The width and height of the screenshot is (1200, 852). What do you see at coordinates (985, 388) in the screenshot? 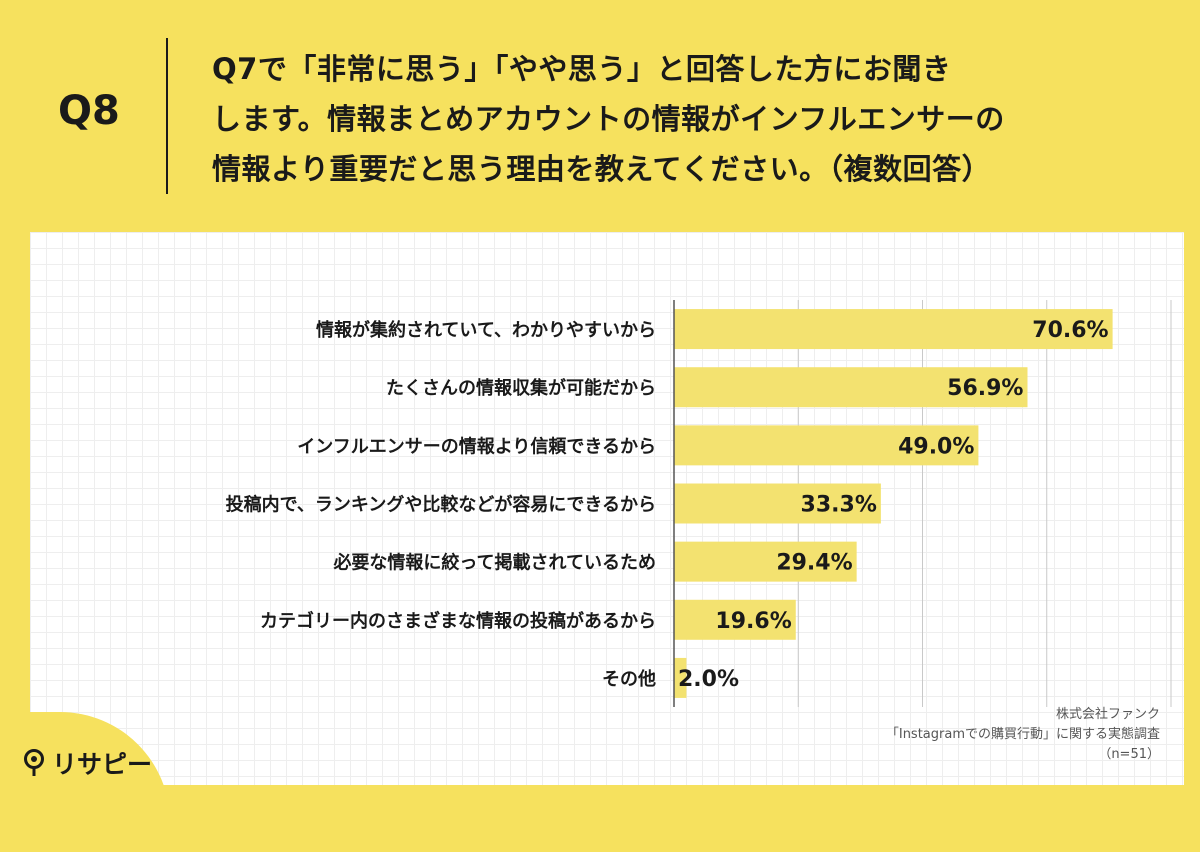
I see `value-label: 56.9%` at bounding box center [985, 388].